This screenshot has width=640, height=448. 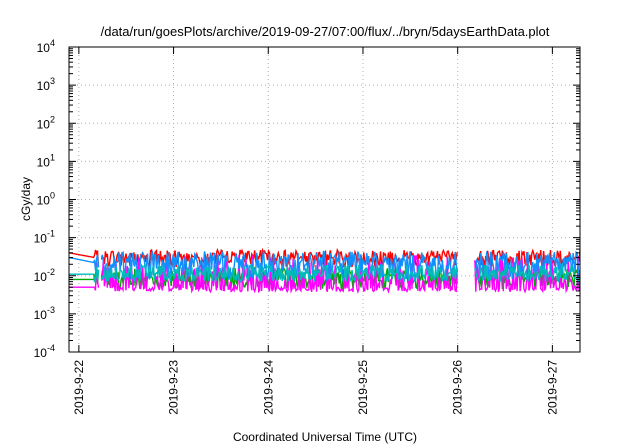 I want to click on plot-area, so click(x=324, y=270).